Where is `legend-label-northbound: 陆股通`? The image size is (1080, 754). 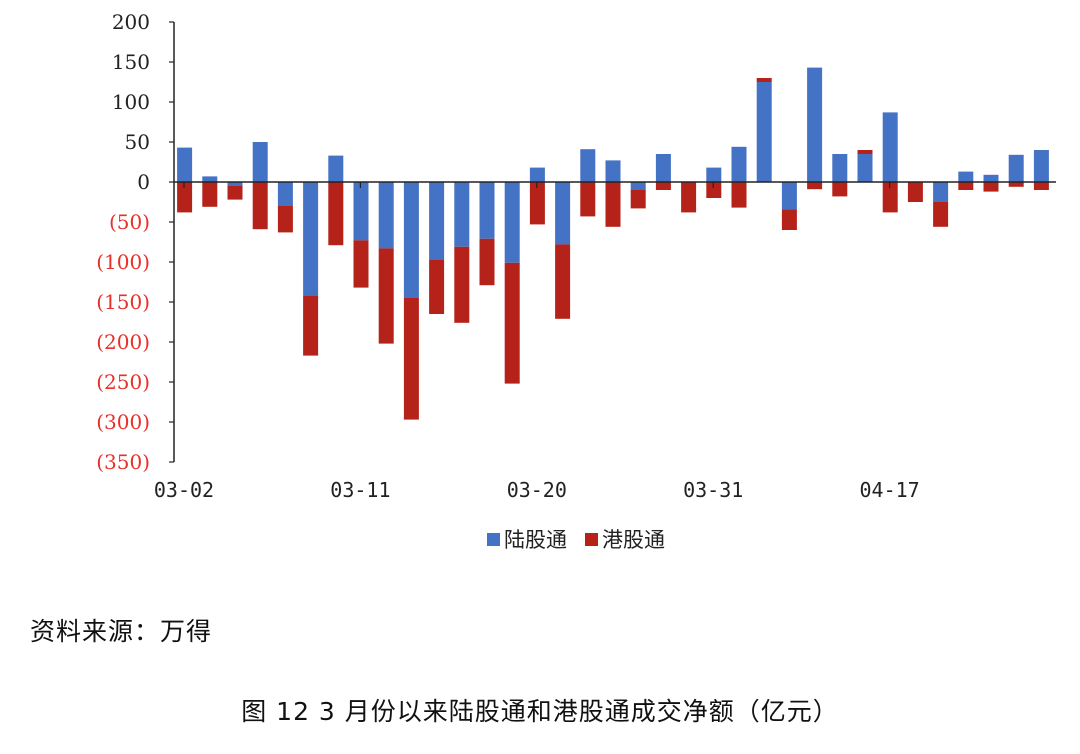
legend-label-northbound: 陆股通 is located at coordinates (535, 540).